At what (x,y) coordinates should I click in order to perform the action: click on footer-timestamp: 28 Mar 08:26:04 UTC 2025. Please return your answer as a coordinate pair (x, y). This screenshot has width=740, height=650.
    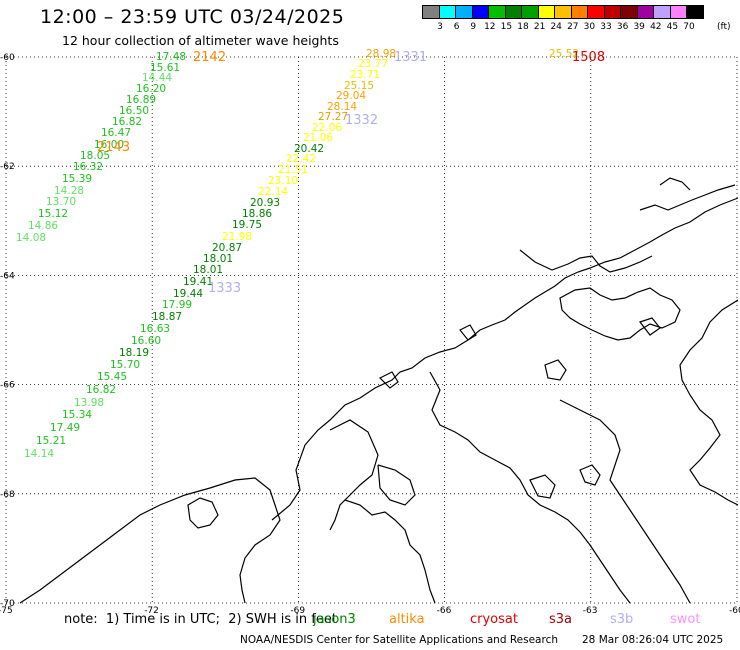
    Looking at the image, I should click on (653, 640).